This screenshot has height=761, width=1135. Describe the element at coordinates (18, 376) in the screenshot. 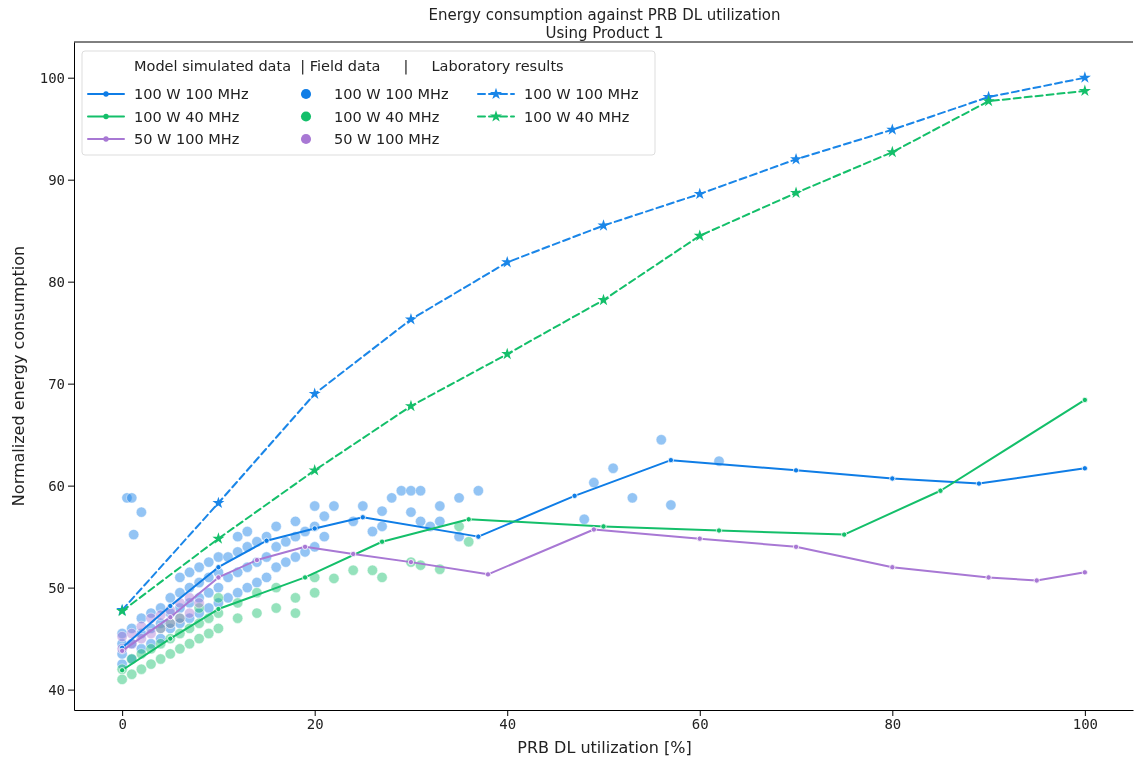

I see `y-axis-title: Normalized energy consumption` at that location.